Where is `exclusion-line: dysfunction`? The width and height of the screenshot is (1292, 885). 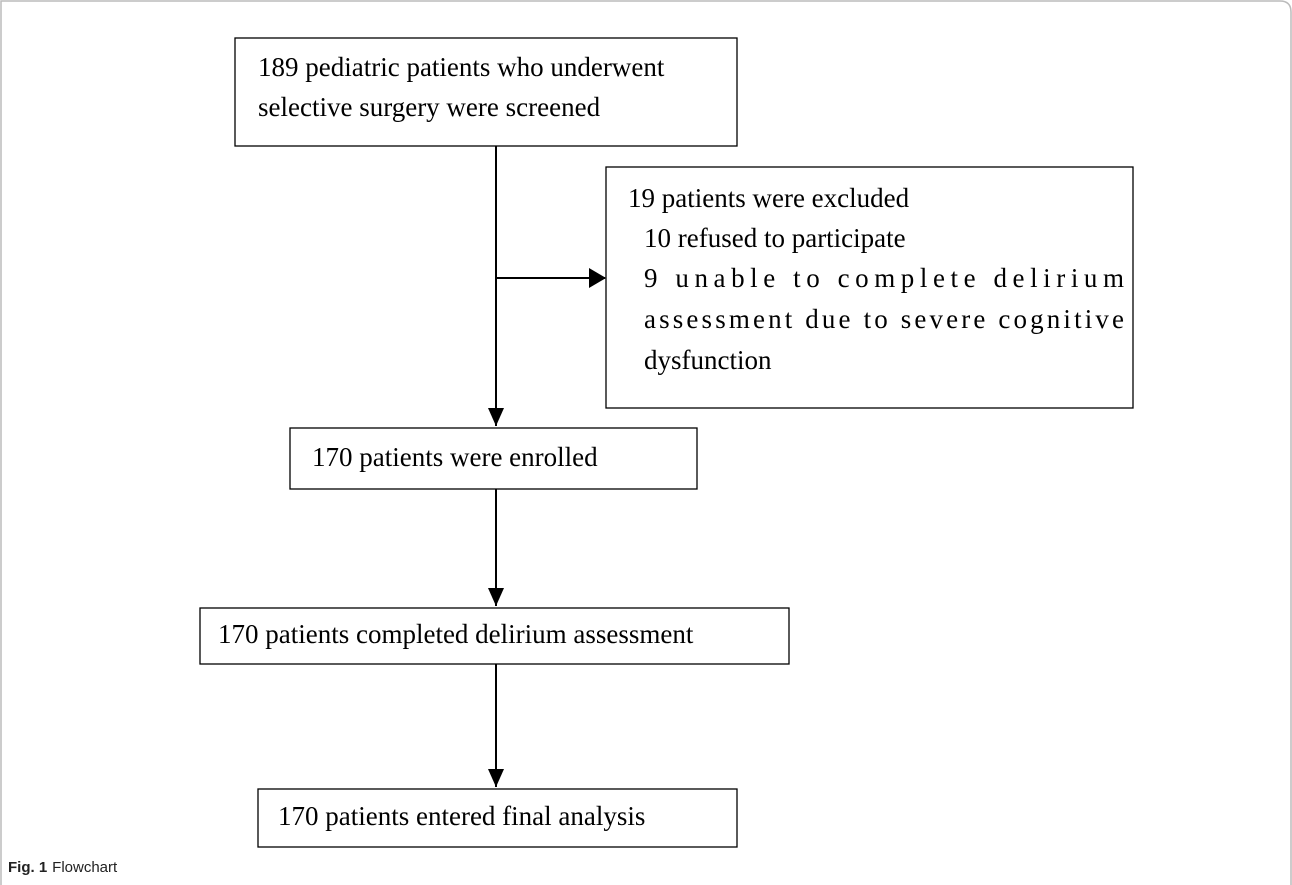 exclusion-line: dysfunction is located at coordinates (708, 360).